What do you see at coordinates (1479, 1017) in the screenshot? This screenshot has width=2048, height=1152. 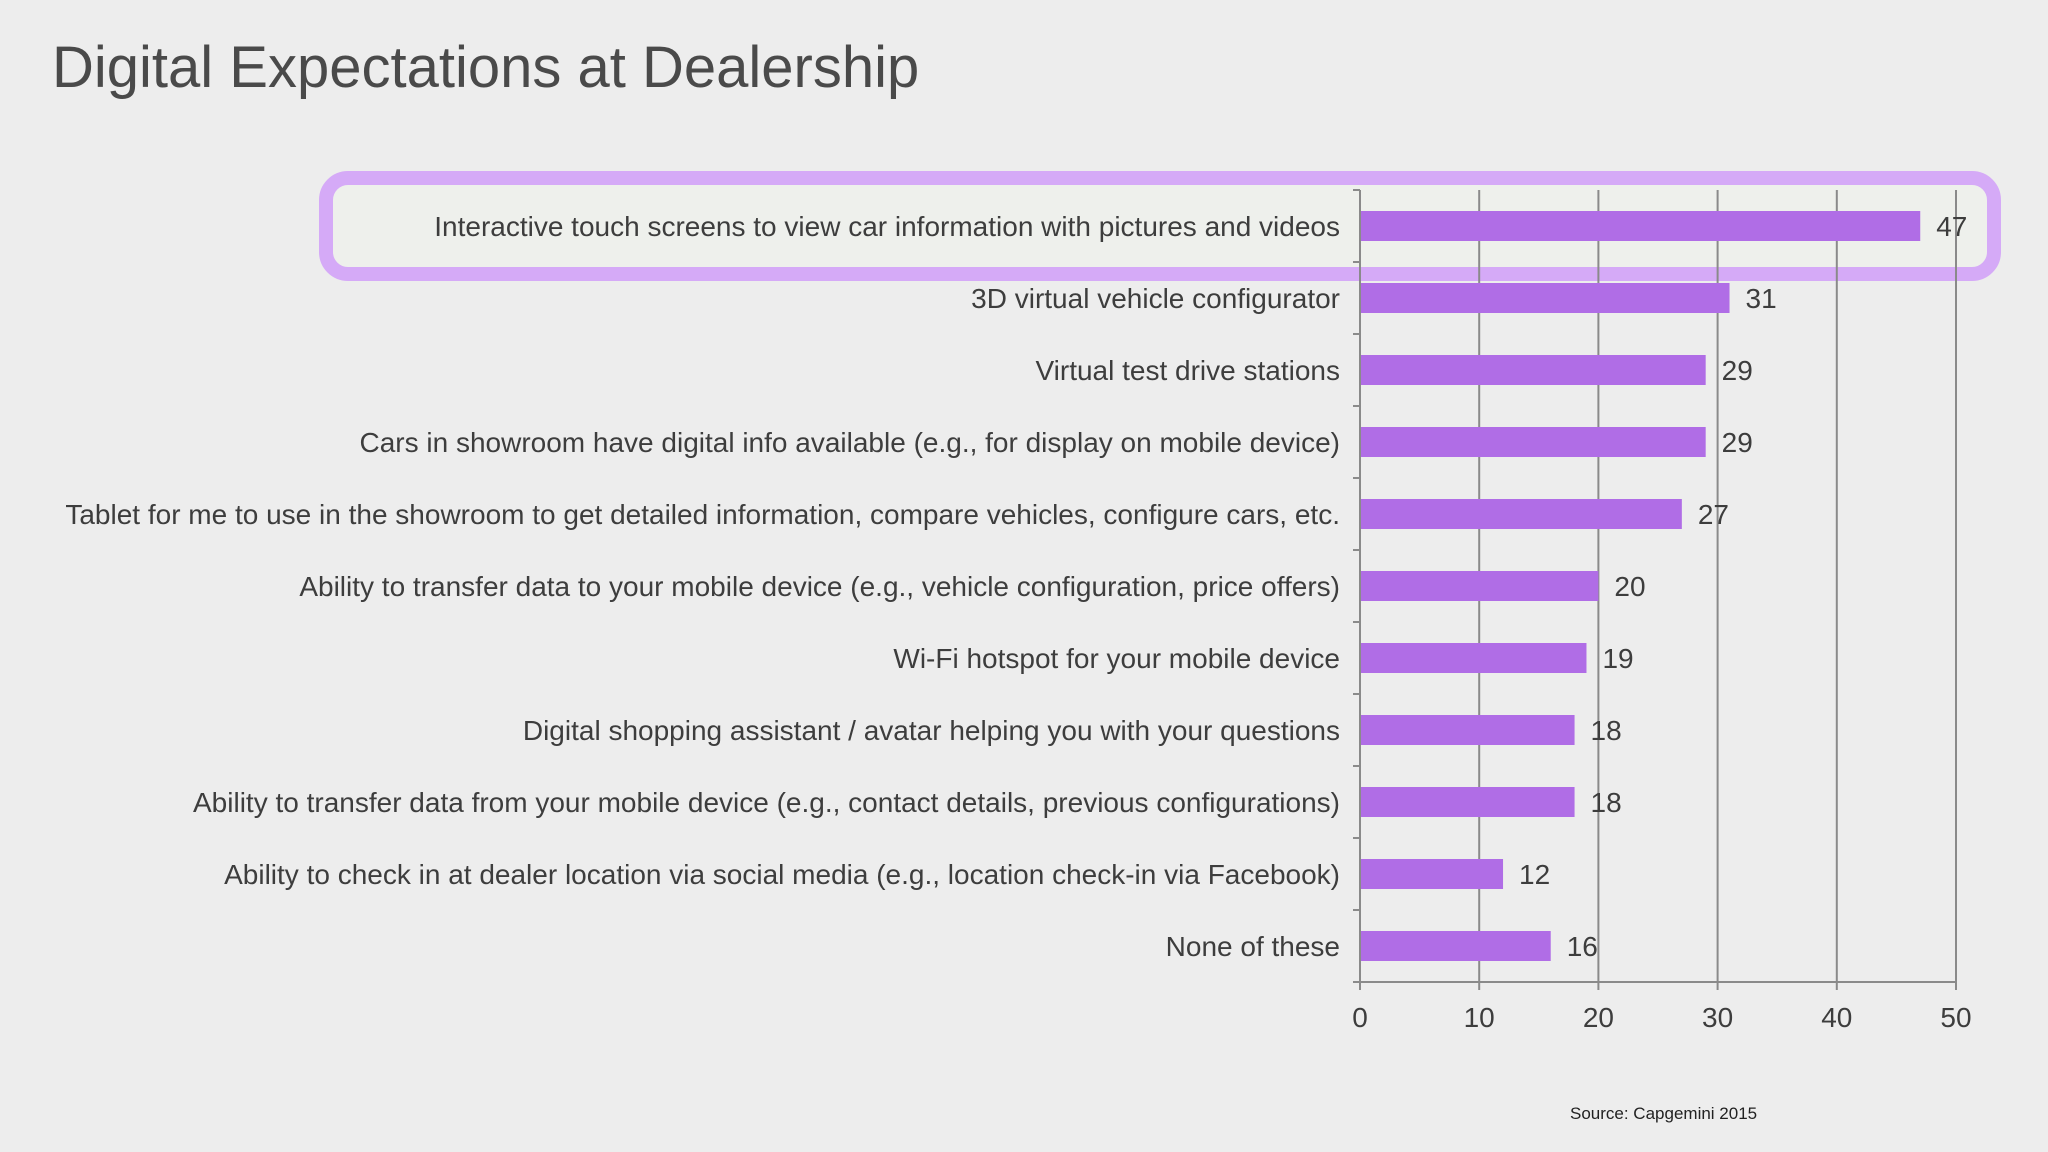 I see `x-tick-label: 10` at bounding box center [1479, 1017].